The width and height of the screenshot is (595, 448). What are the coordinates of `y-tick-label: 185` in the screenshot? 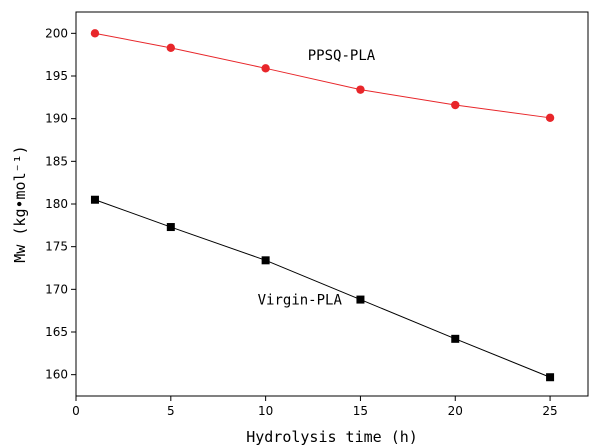 It's located at (56, 161).